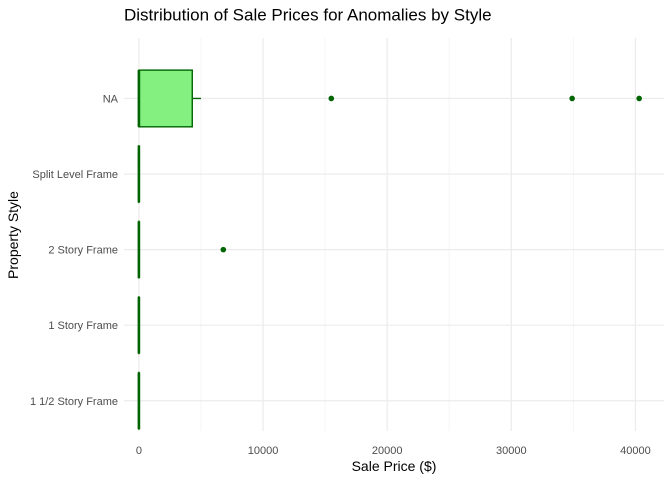  What do you see at coordinates (165, 98) in the screenshot?
I see `box` at bounding box center [165, 98].